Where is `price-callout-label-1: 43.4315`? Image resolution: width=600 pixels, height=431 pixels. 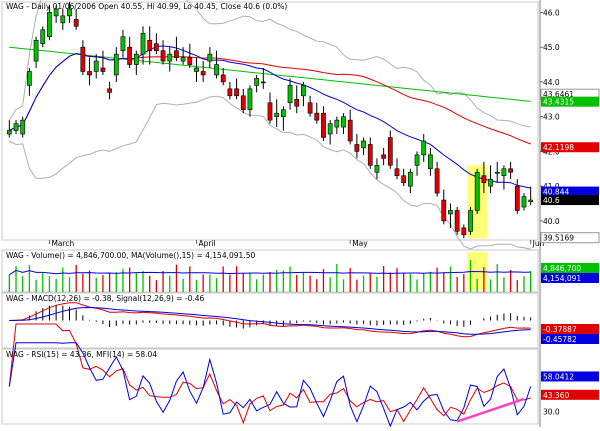 price-callout-label-1: 43.4315 is located at coordinates (558, 102).